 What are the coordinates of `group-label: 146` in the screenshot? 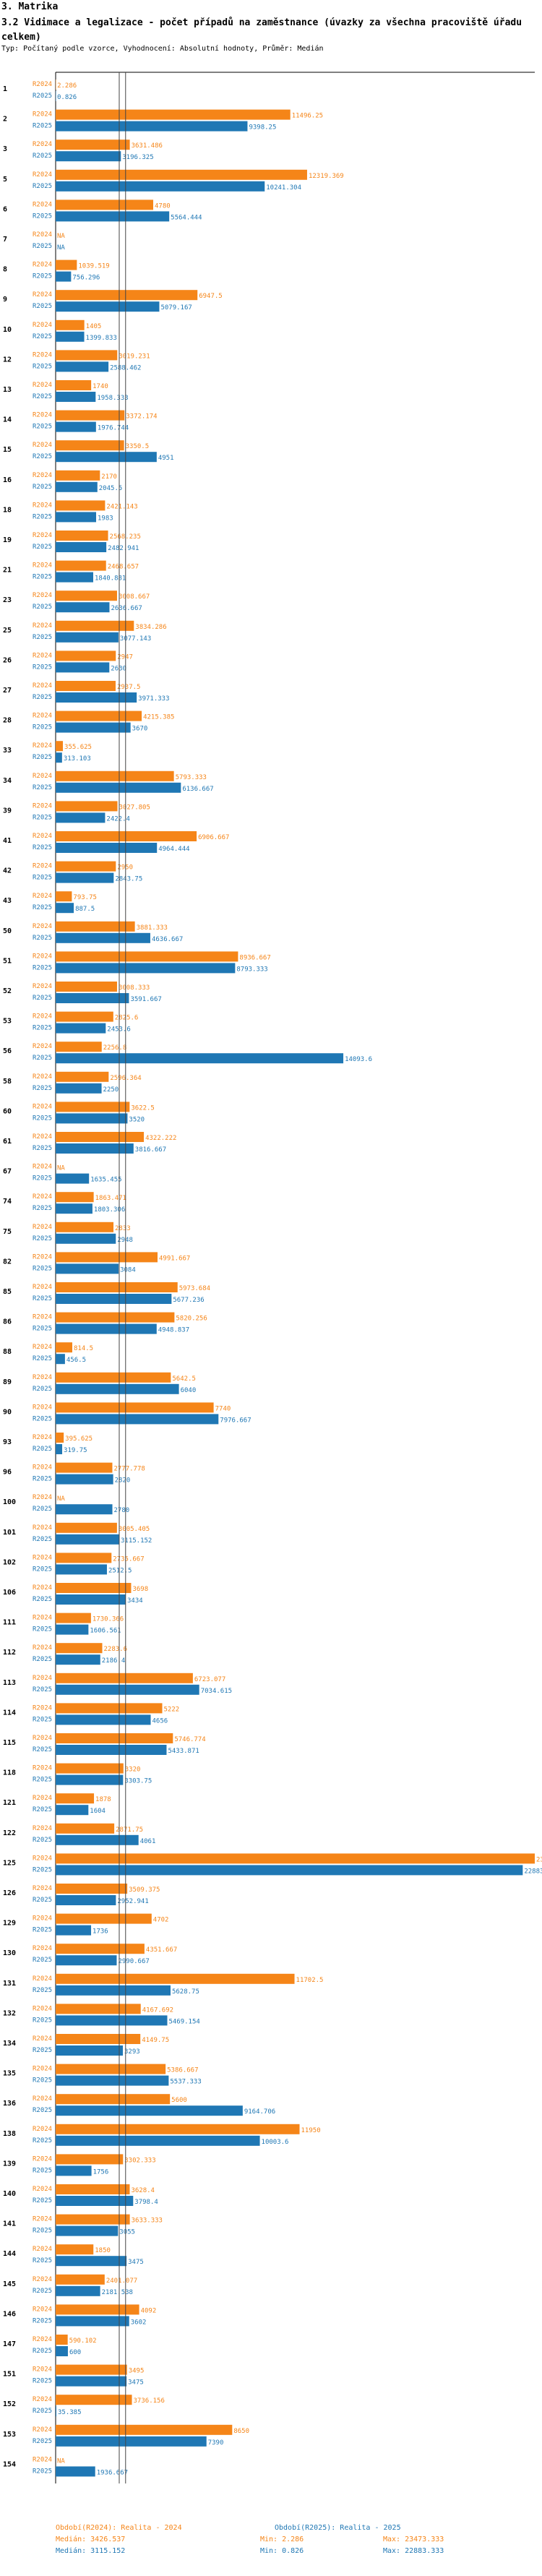 It's located at (9, 2314).